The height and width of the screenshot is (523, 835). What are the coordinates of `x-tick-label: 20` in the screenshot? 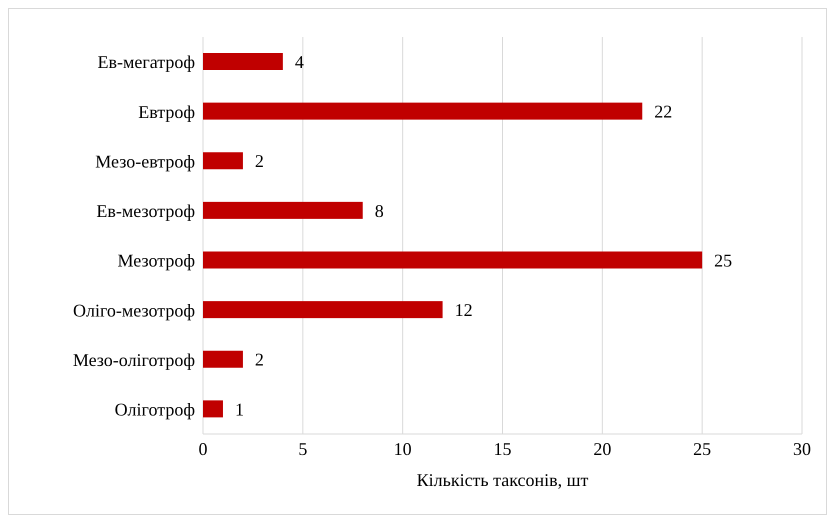 It's located at (602, 448).